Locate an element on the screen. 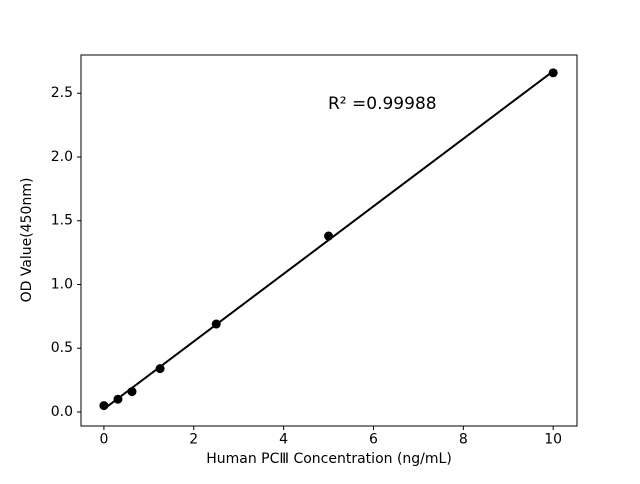 The width and height of the screenshot is (640, 484). x-tick-label: 6 is located at coordinates (373, 440).